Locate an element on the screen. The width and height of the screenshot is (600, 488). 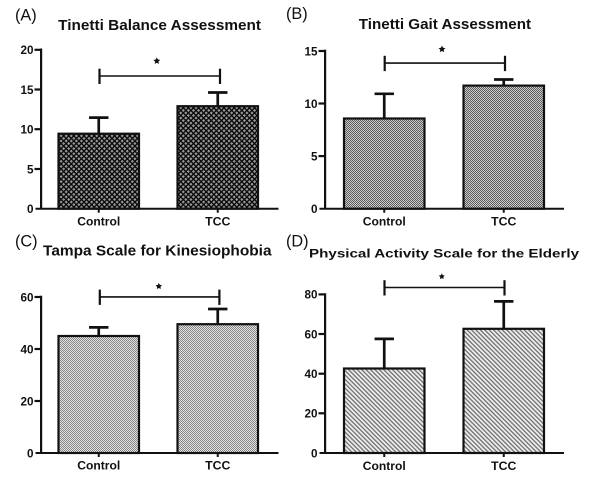
svg-text: Tampa Scale for Kinesiophobia is located at coordinates (158, 251).